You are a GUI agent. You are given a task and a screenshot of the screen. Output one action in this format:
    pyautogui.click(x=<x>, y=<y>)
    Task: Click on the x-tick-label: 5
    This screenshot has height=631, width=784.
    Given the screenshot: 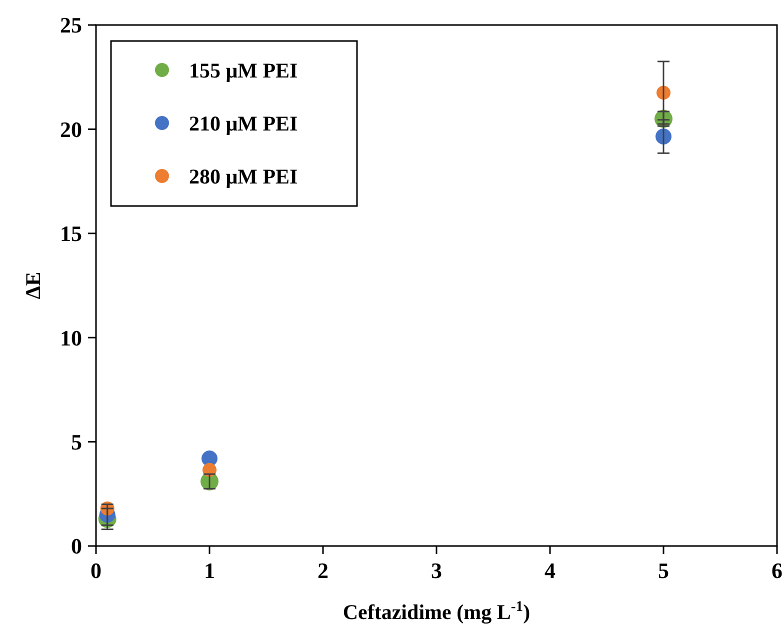 What is the action you would take?
    pyautogui.click(x=663, y=570)
    